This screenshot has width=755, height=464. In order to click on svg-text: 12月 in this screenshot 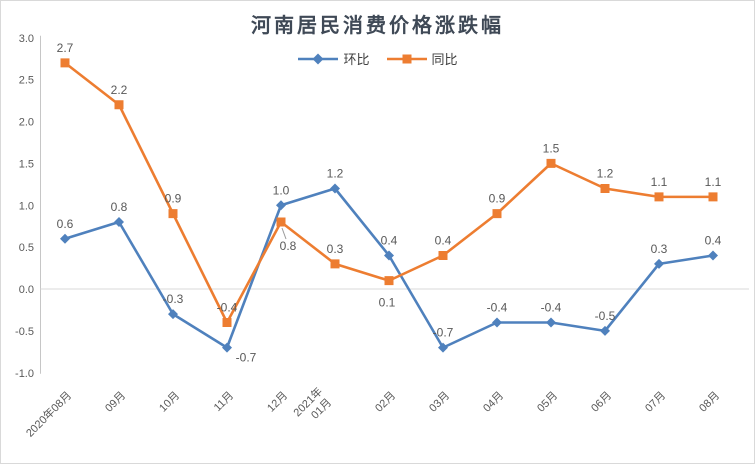, I will do `click(277, 402)`.